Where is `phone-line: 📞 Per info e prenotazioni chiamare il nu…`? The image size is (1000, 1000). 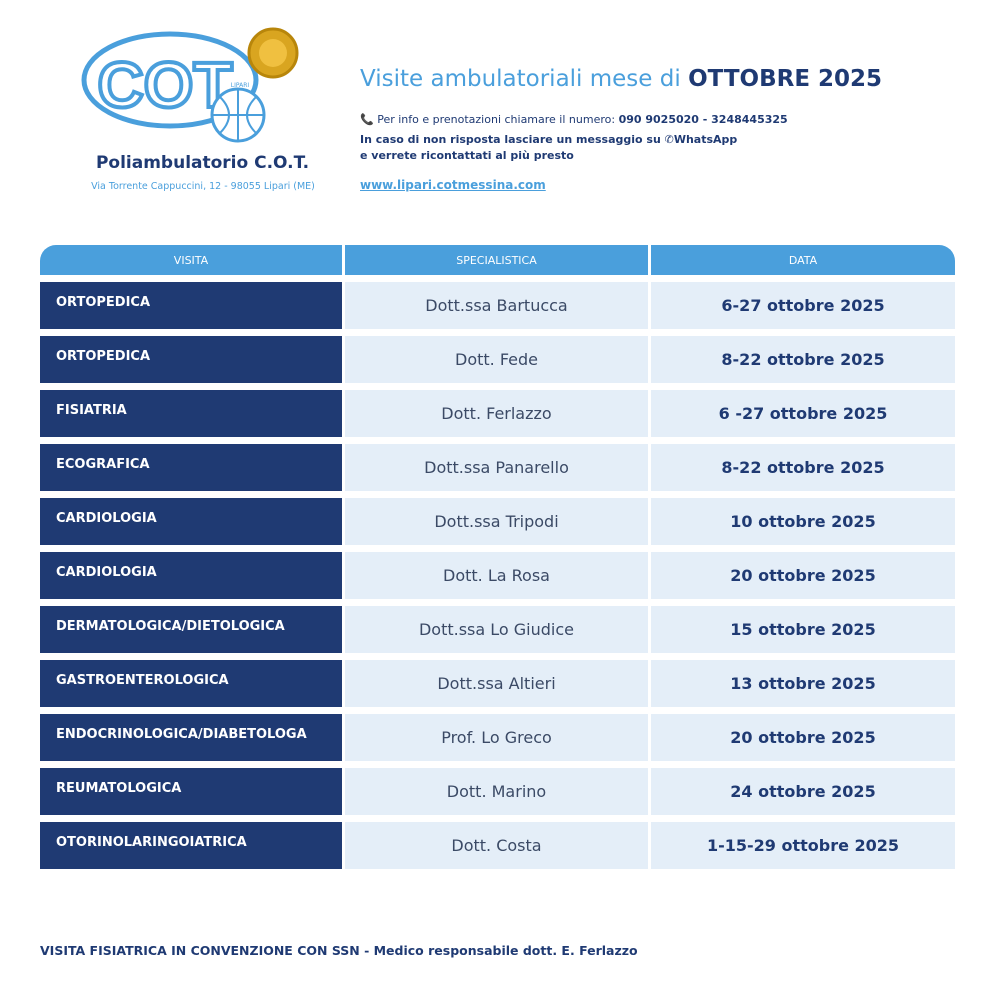
phone-line: 📞 Per info e prenotazioni chiamare il nu… is located at coordinates (574, 119).